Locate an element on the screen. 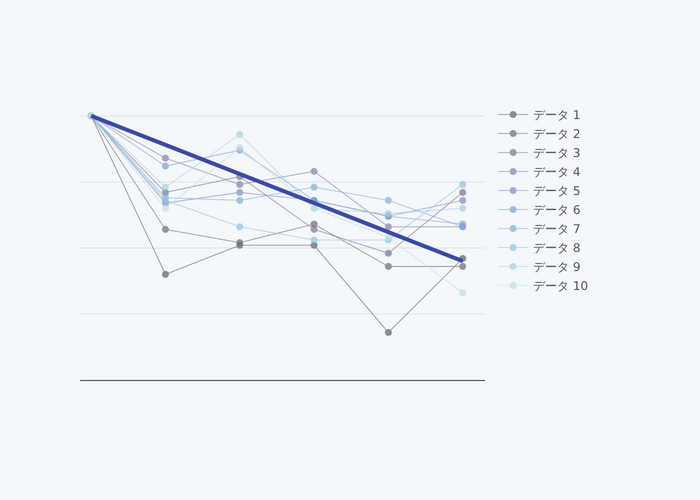  legend-label: データ 4 is located at coordinates (557, 172).